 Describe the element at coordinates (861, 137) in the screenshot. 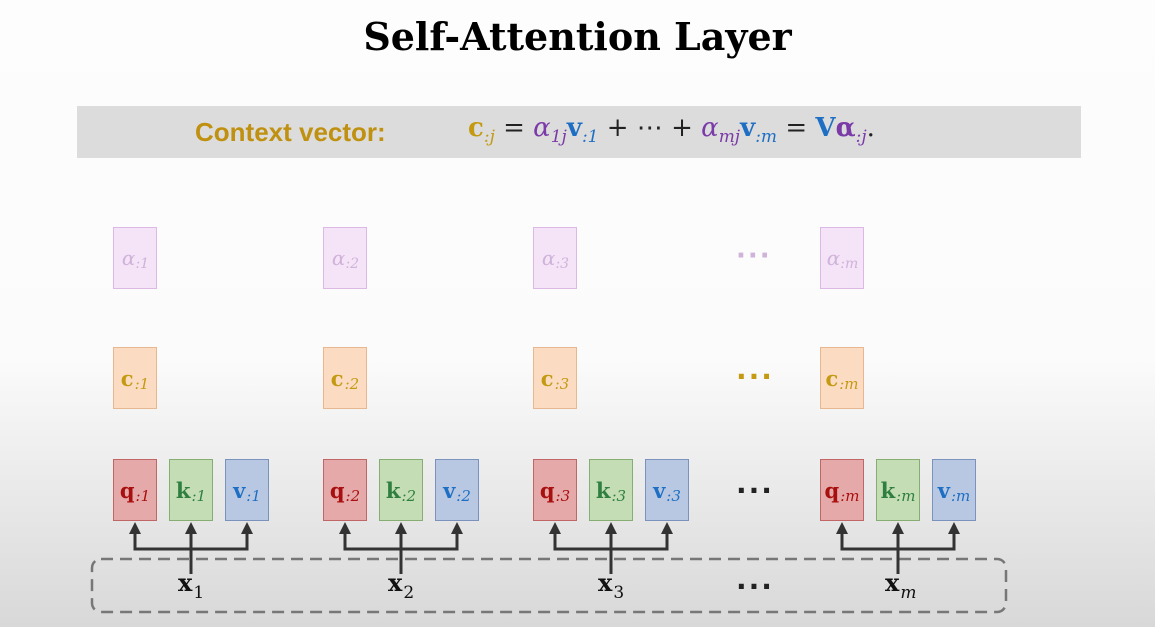

I see `formula-rhs-alpha-sub: :j` at that location.